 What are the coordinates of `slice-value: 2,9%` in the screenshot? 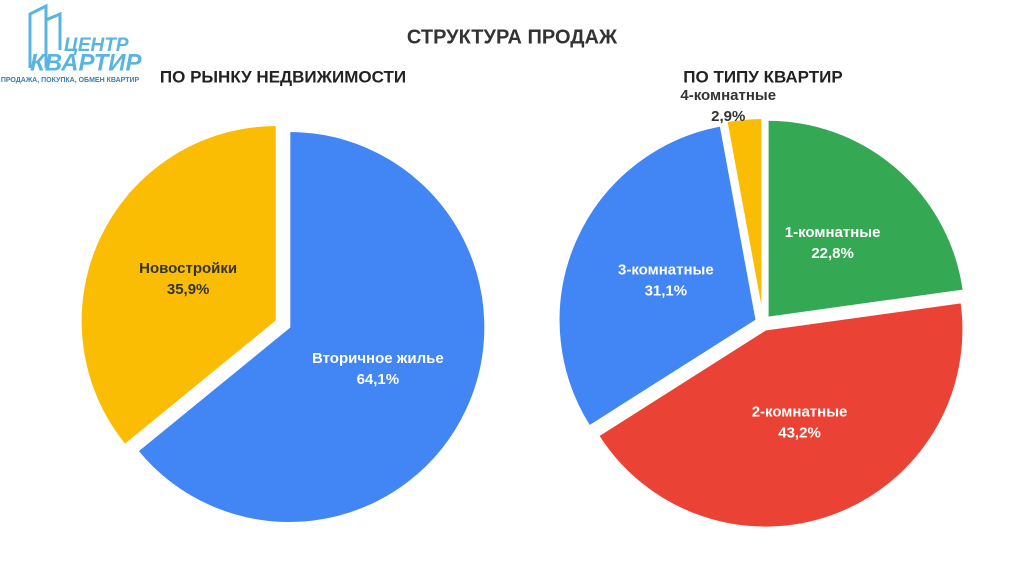 It's located at (728, 116).